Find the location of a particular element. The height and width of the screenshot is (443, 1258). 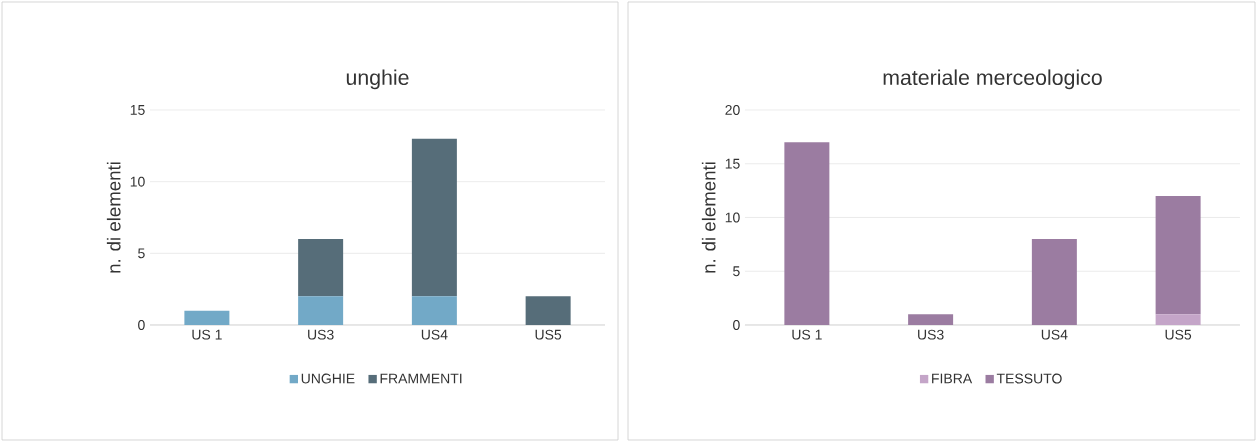

y-tick-label: 20 is located at coordinates (732, 110).